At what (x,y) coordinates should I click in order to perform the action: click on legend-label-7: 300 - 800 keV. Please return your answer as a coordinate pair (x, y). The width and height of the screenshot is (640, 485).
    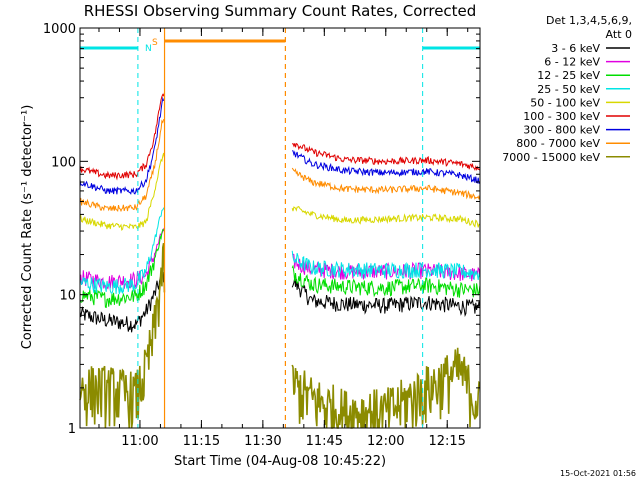
    Looking at the image, I should click on (561, 130).